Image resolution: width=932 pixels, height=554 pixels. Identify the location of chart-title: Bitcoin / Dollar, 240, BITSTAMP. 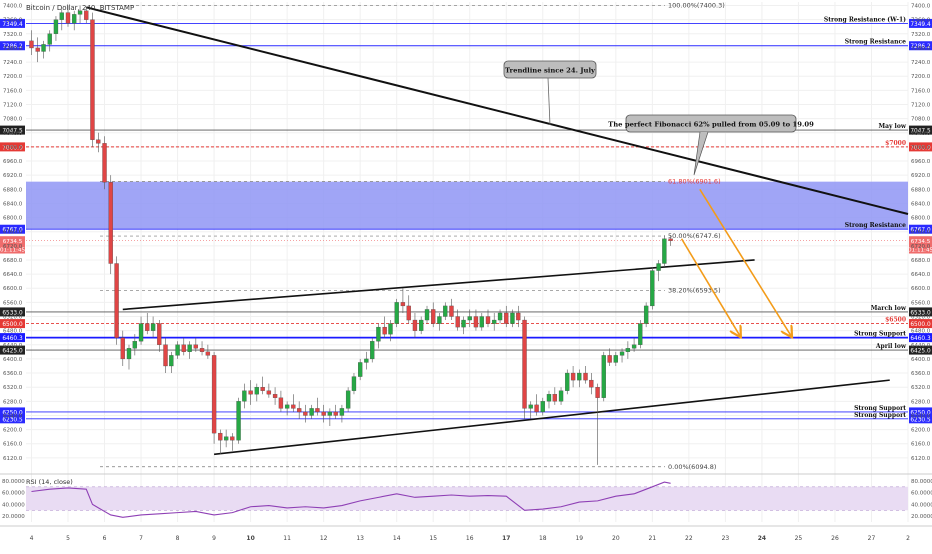
(80, 8).